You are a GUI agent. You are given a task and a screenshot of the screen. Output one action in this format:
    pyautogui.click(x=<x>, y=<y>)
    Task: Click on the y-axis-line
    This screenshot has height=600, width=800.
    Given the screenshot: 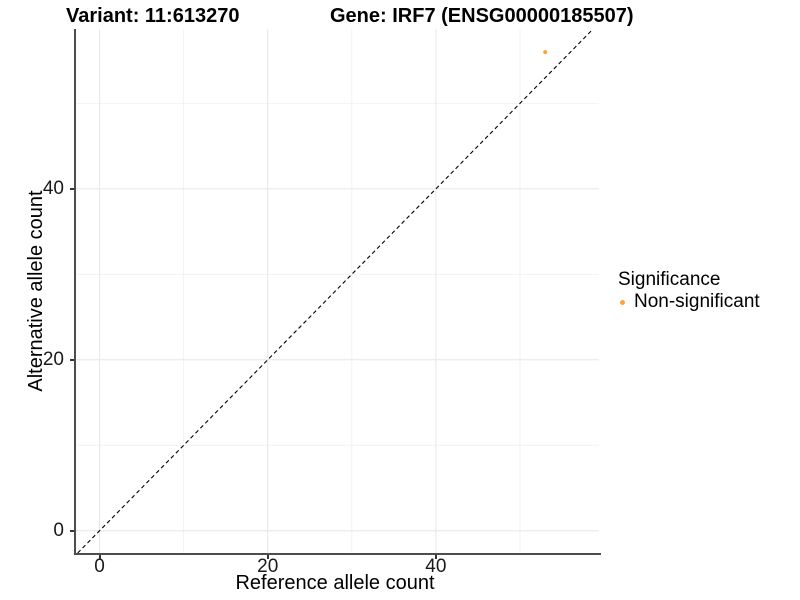 What is the action you would take?
    pyautogui.click(x=75, y=292)
    